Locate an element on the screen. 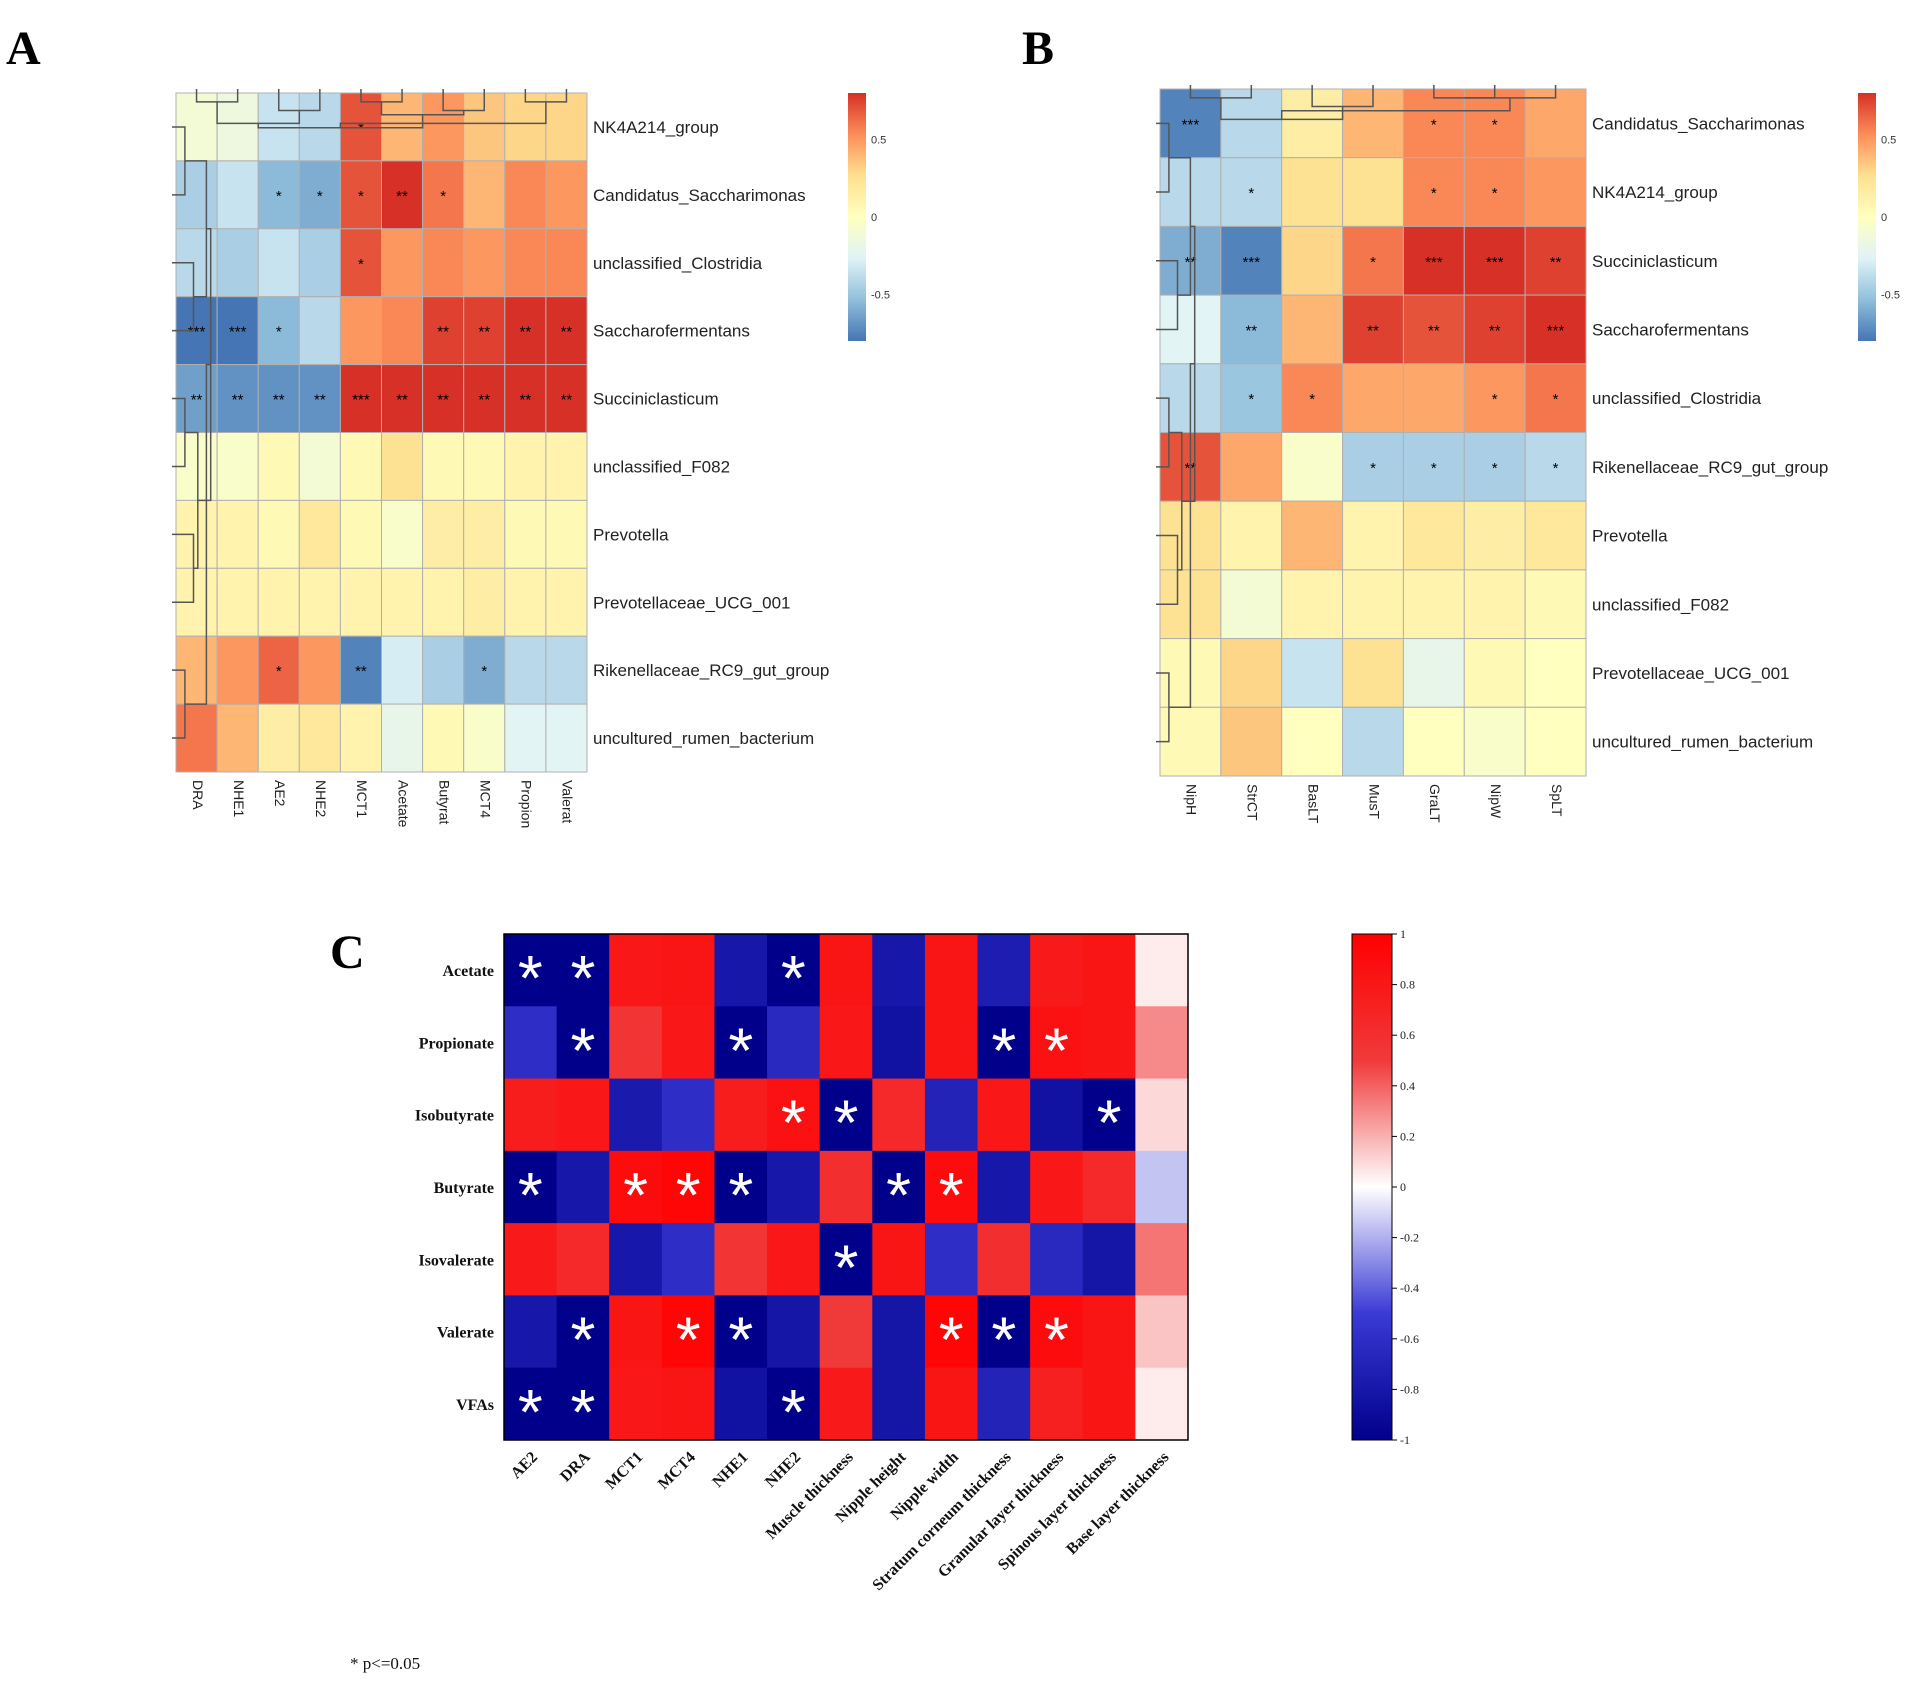 The height and width of the screenshot is (1681, 1908). grid-frame is located at coordinates (846, 1187).